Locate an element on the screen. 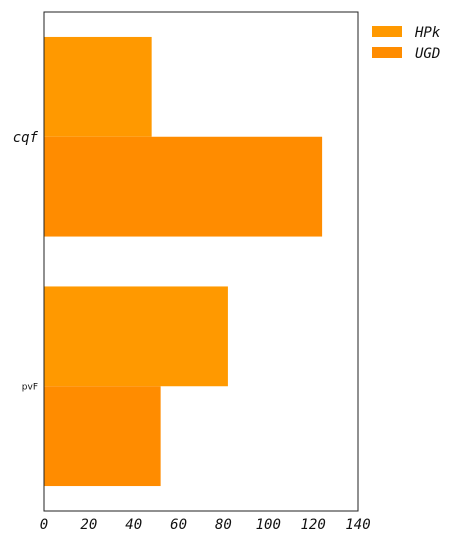 This screenshot has height=544, width=476. legend-swatch-HPk is located at coordinates (387, 31).